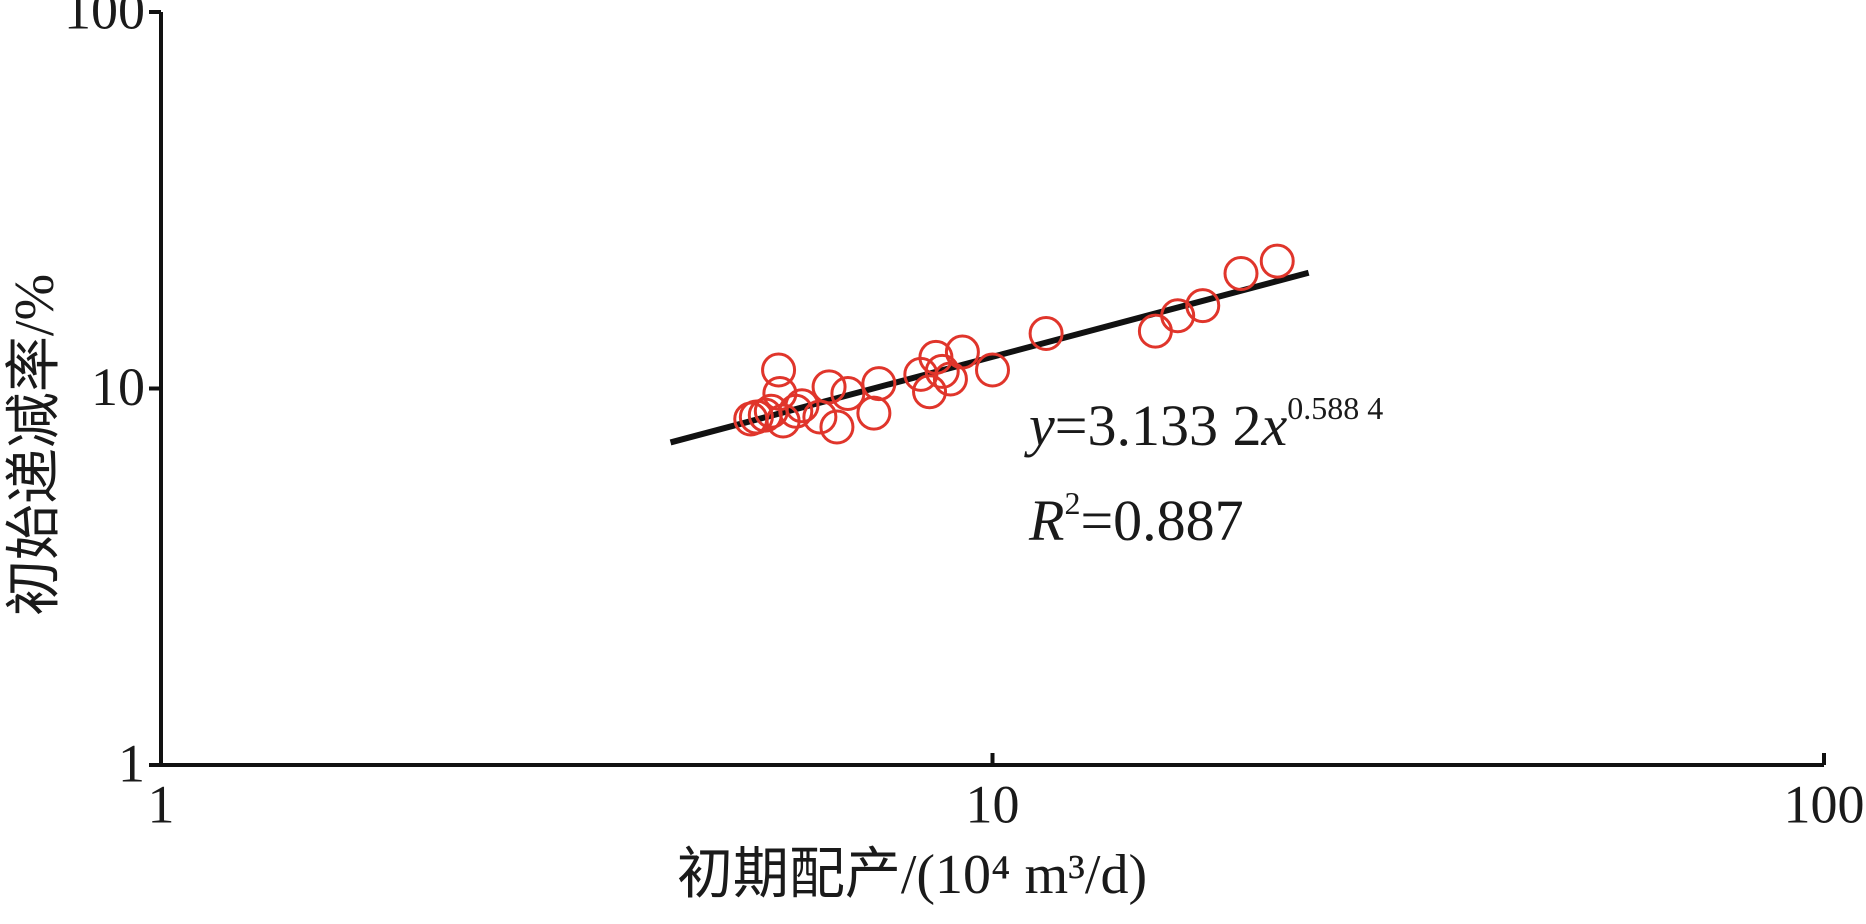 This screenshot has height=924, width=1866. Describe the element at coordinates (35, 445) in the screenshot. I see `y-axis-title: 初始递减率/%` at that location.